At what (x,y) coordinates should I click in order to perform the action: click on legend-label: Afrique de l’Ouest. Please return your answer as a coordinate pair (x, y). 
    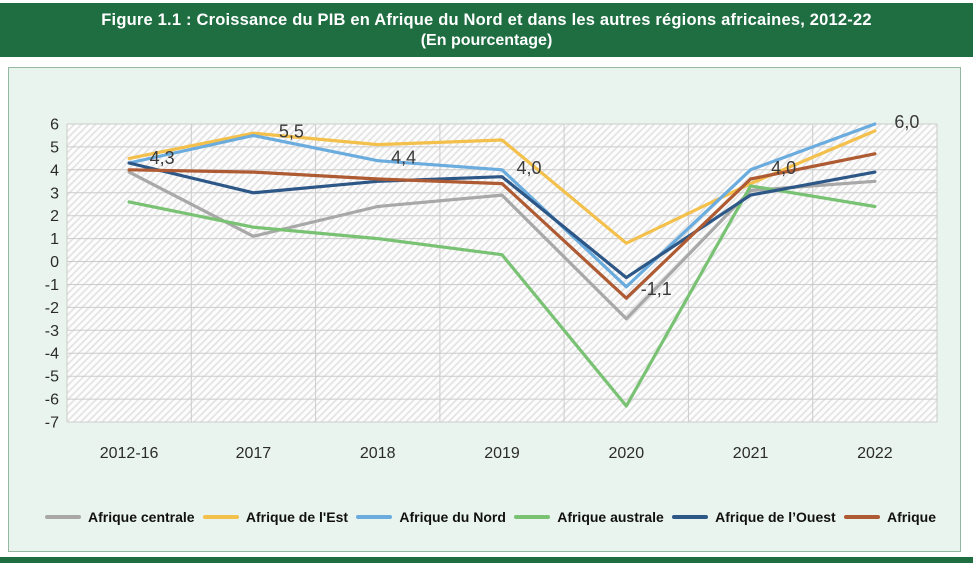
    Looking at the image, I should click on (775, 517).